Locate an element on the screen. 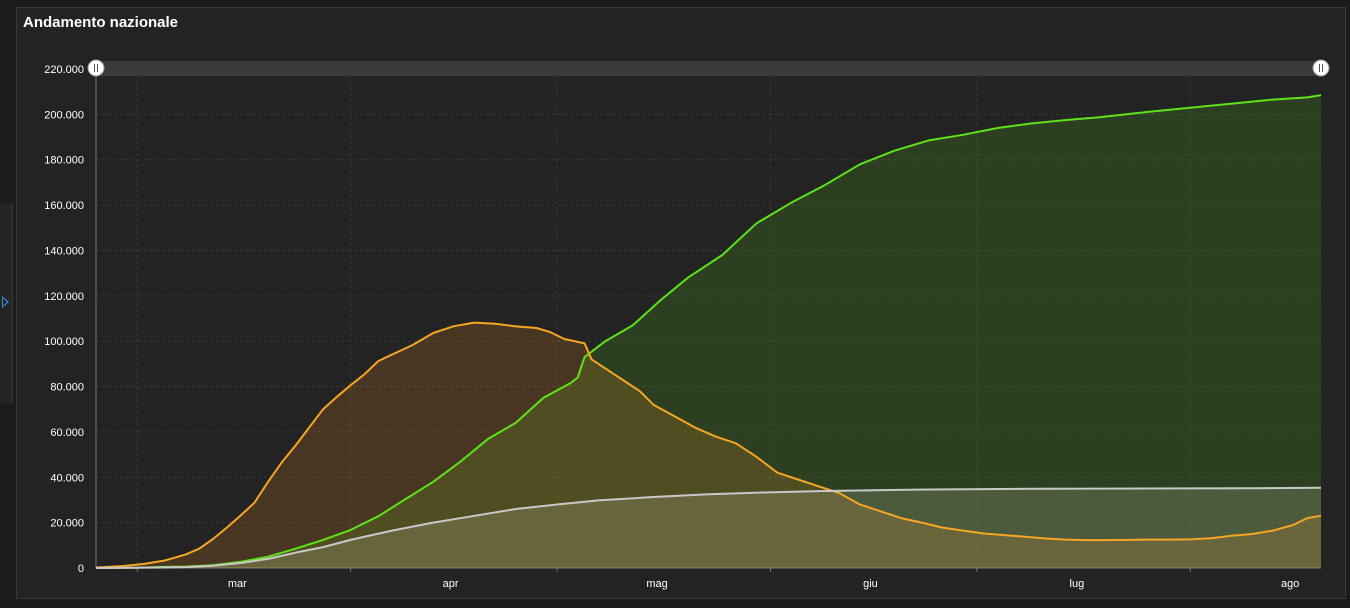  x-tick-label: mar is located at coordinates (237, 584).